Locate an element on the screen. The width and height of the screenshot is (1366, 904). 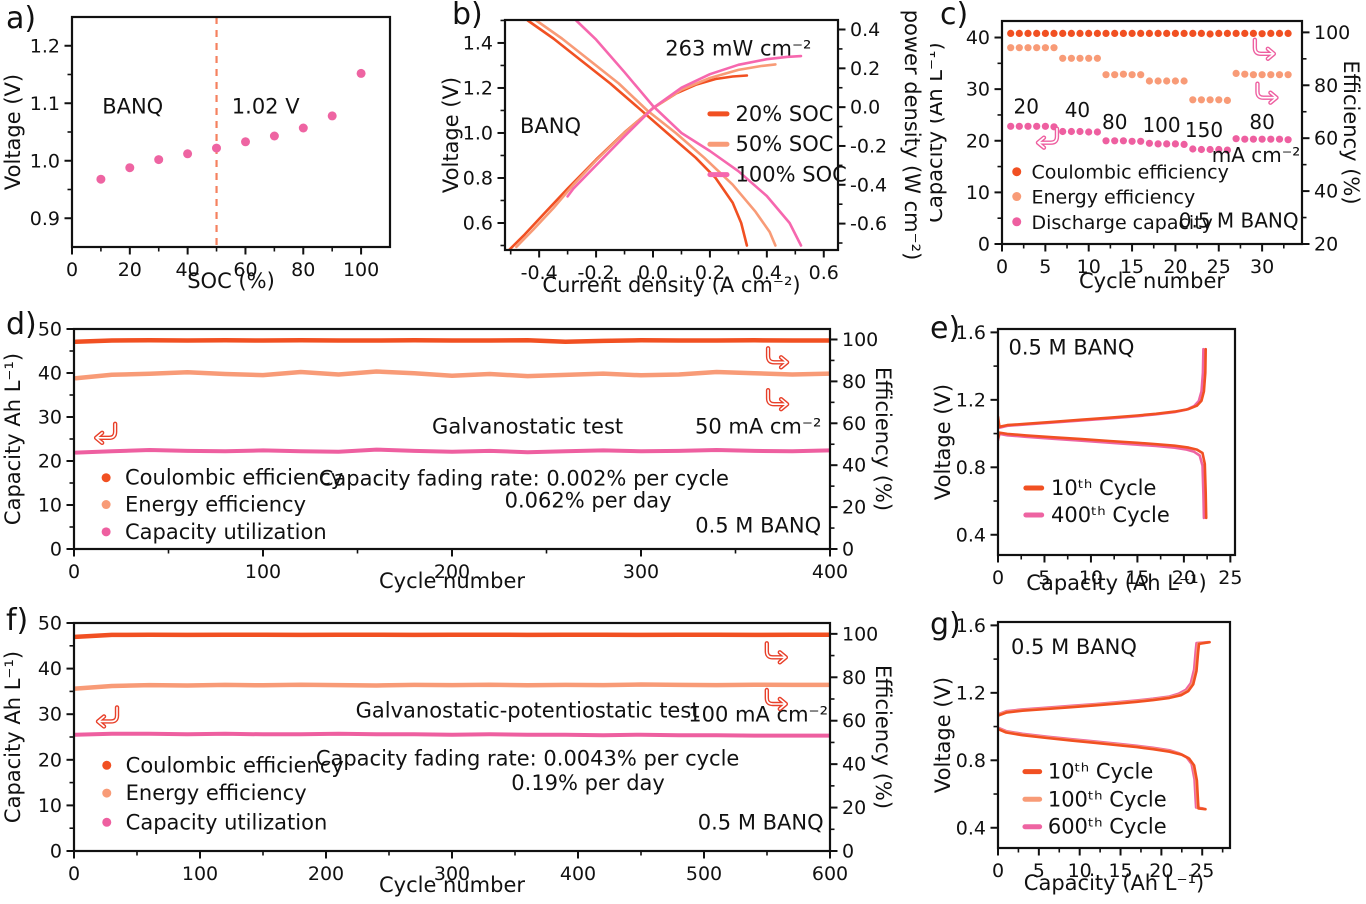
legend-label: 100ᵗʰ Cycle is located at coordinates (1107, 799).